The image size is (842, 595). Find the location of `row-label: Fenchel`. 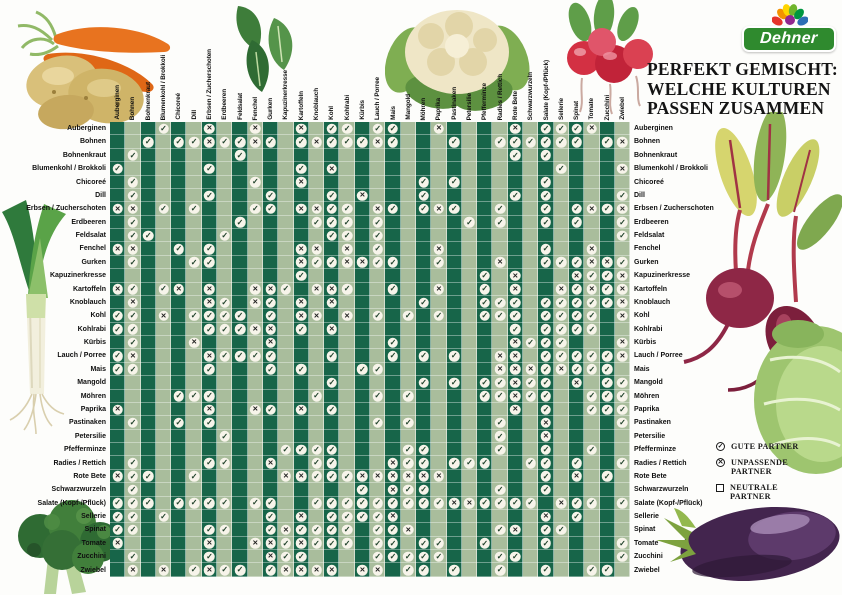

row-label: Fenchel is located at coordinates (647, 249).